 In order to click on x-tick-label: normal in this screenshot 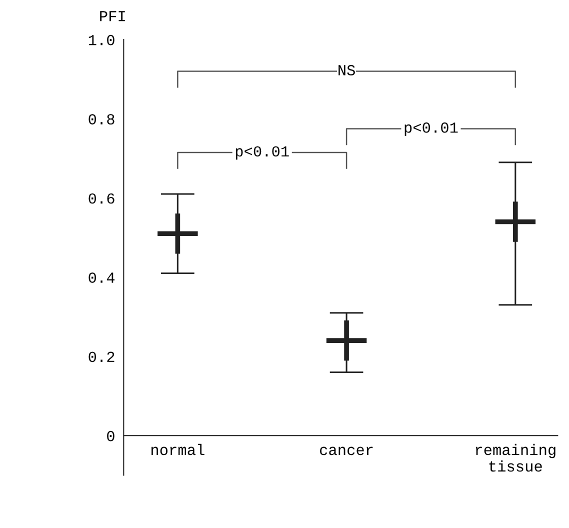, I will do `click(178, 450)`.